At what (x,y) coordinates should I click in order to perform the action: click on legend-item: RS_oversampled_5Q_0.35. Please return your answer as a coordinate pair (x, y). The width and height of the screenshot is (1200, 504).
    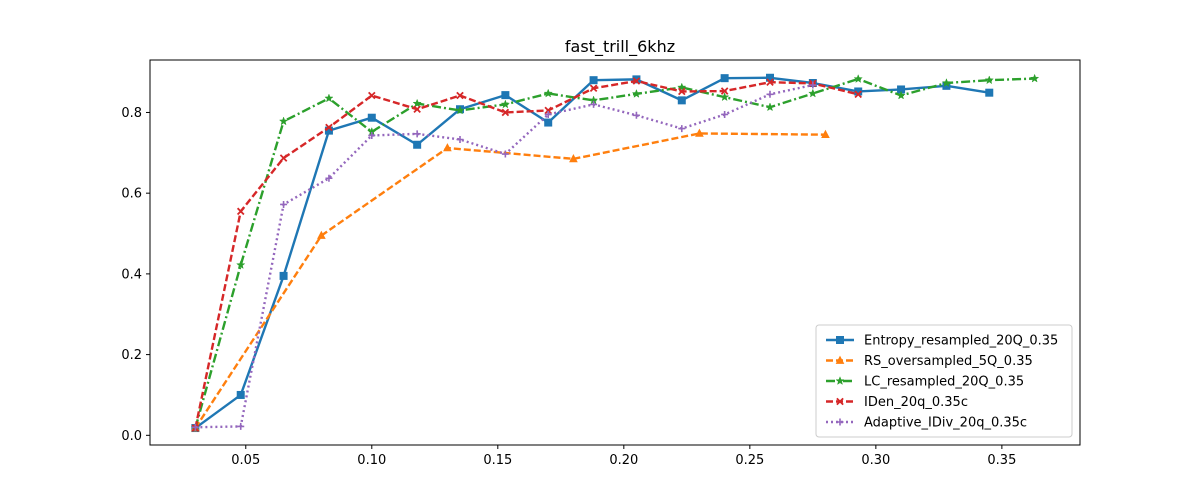
    Looking at the image, I should click on (929, 361).